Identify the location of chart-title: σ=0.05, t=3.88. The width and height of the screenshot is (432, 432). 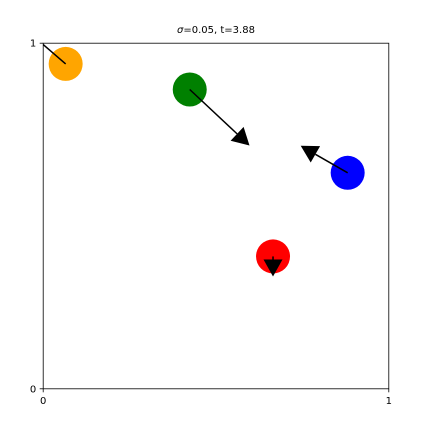
(216, 30).